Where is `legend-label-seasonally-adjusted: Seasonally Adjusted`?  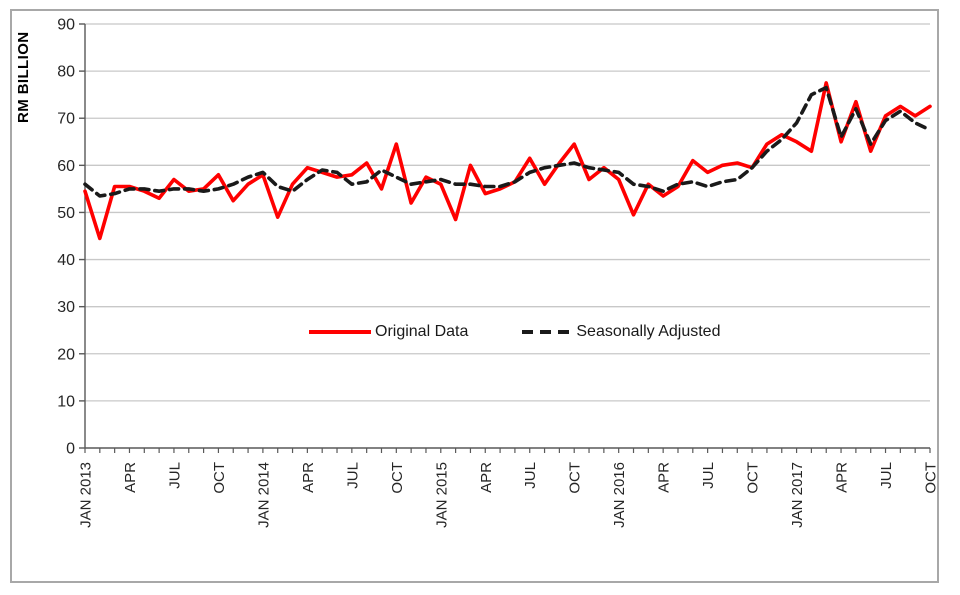
legend-label-seasonally-adjusted: Seasonally Adjusted is located at coordinates (648, 331).